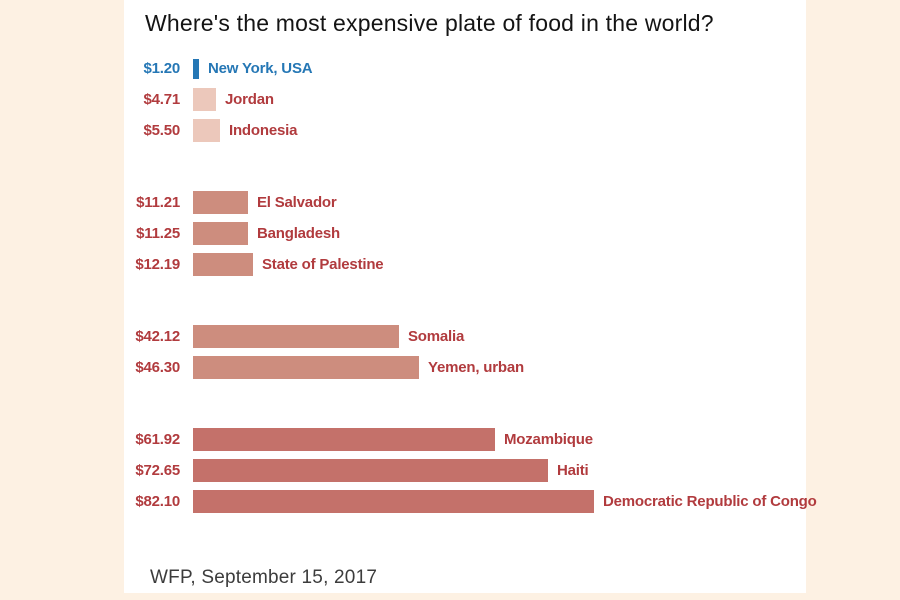 Image resolution: width=900 pixels, height=600 pixels. Describe the element at coordinates (161, 130) in the screenshot. I see `value-label: $5.50` at that location.